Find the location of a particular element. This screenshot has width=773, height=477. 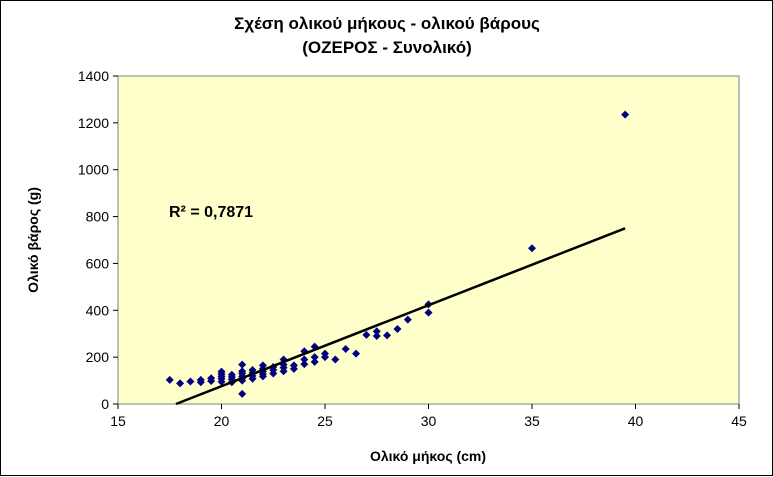

x-tick-label: 45 is located at coordinates (739, 421).